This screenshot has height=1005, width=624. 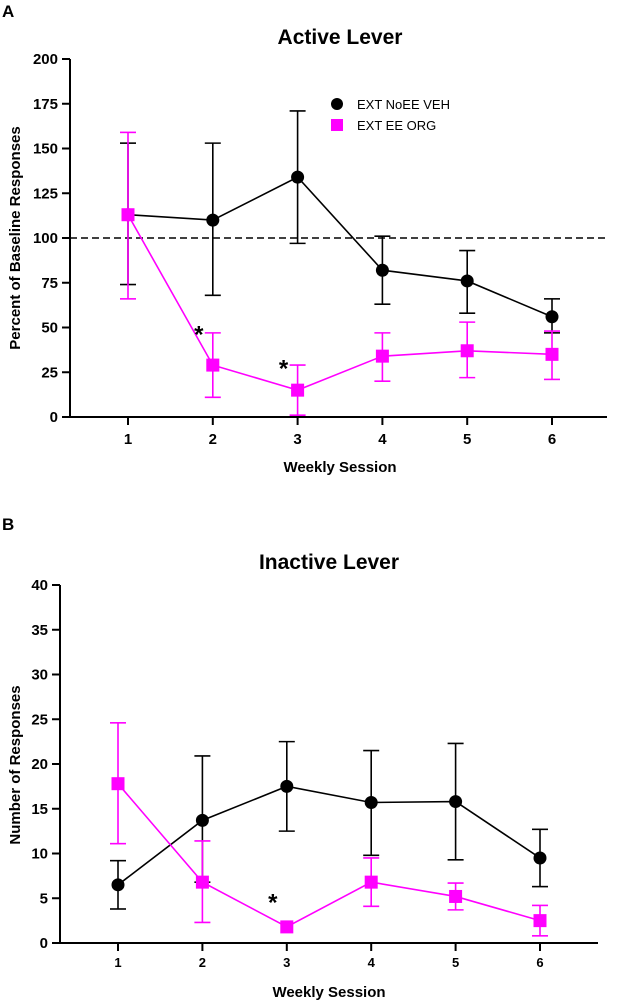 I want to click on legend-label-ext-noee-veh: EXT NoEE VEH, so click(x=403, y=104).